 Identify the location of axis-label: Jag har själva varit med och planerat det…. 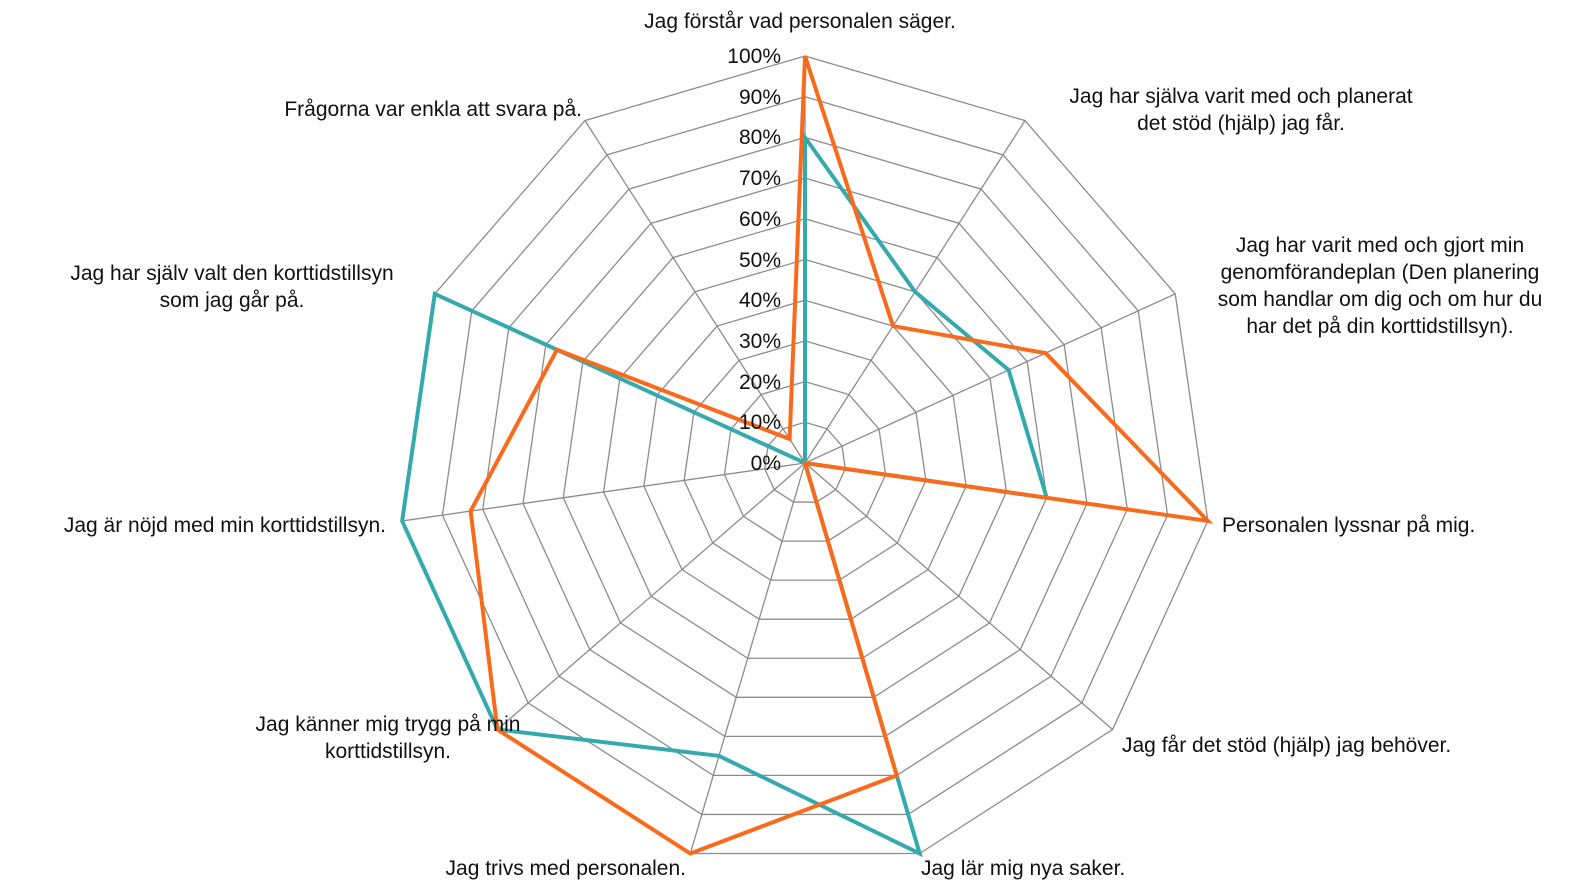
(1240, 110).